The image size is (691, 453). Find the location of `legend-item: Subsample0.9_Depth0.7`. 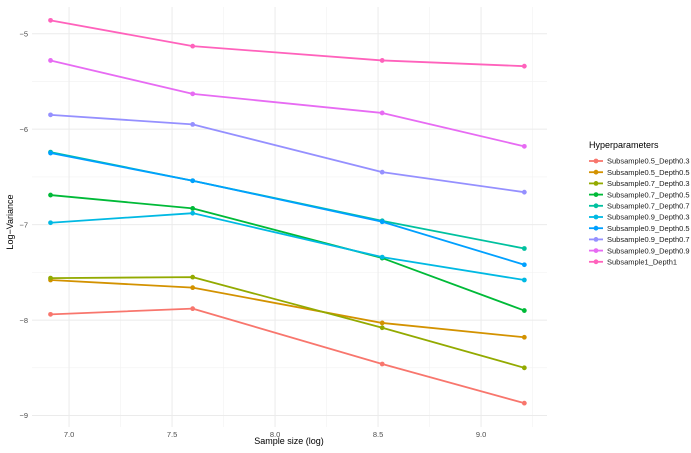

legend-item: Subsample0.9_Depth0.7 is located at coordinates (639, 239).